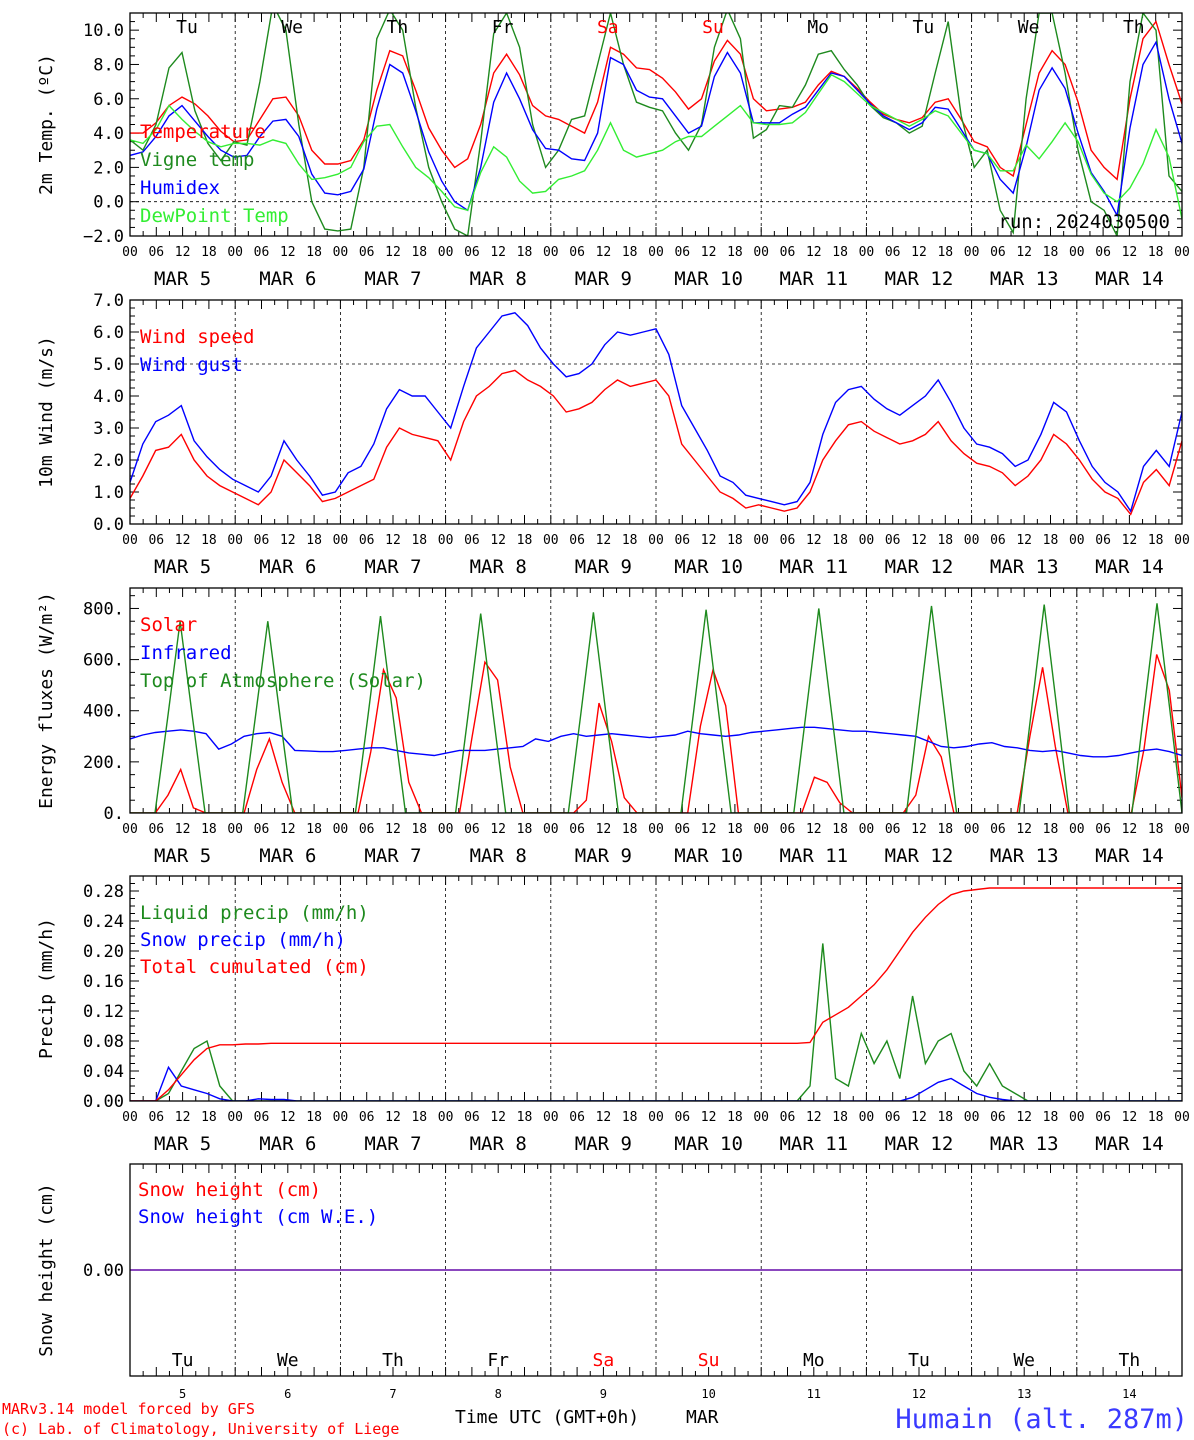 Image resolution: width=1194 pixels, height=1440 pixels. What do you see at coordinates (103, 712) in the screenshot?
I see `y-tick-label: 400.` at bounding box center [103, 712].